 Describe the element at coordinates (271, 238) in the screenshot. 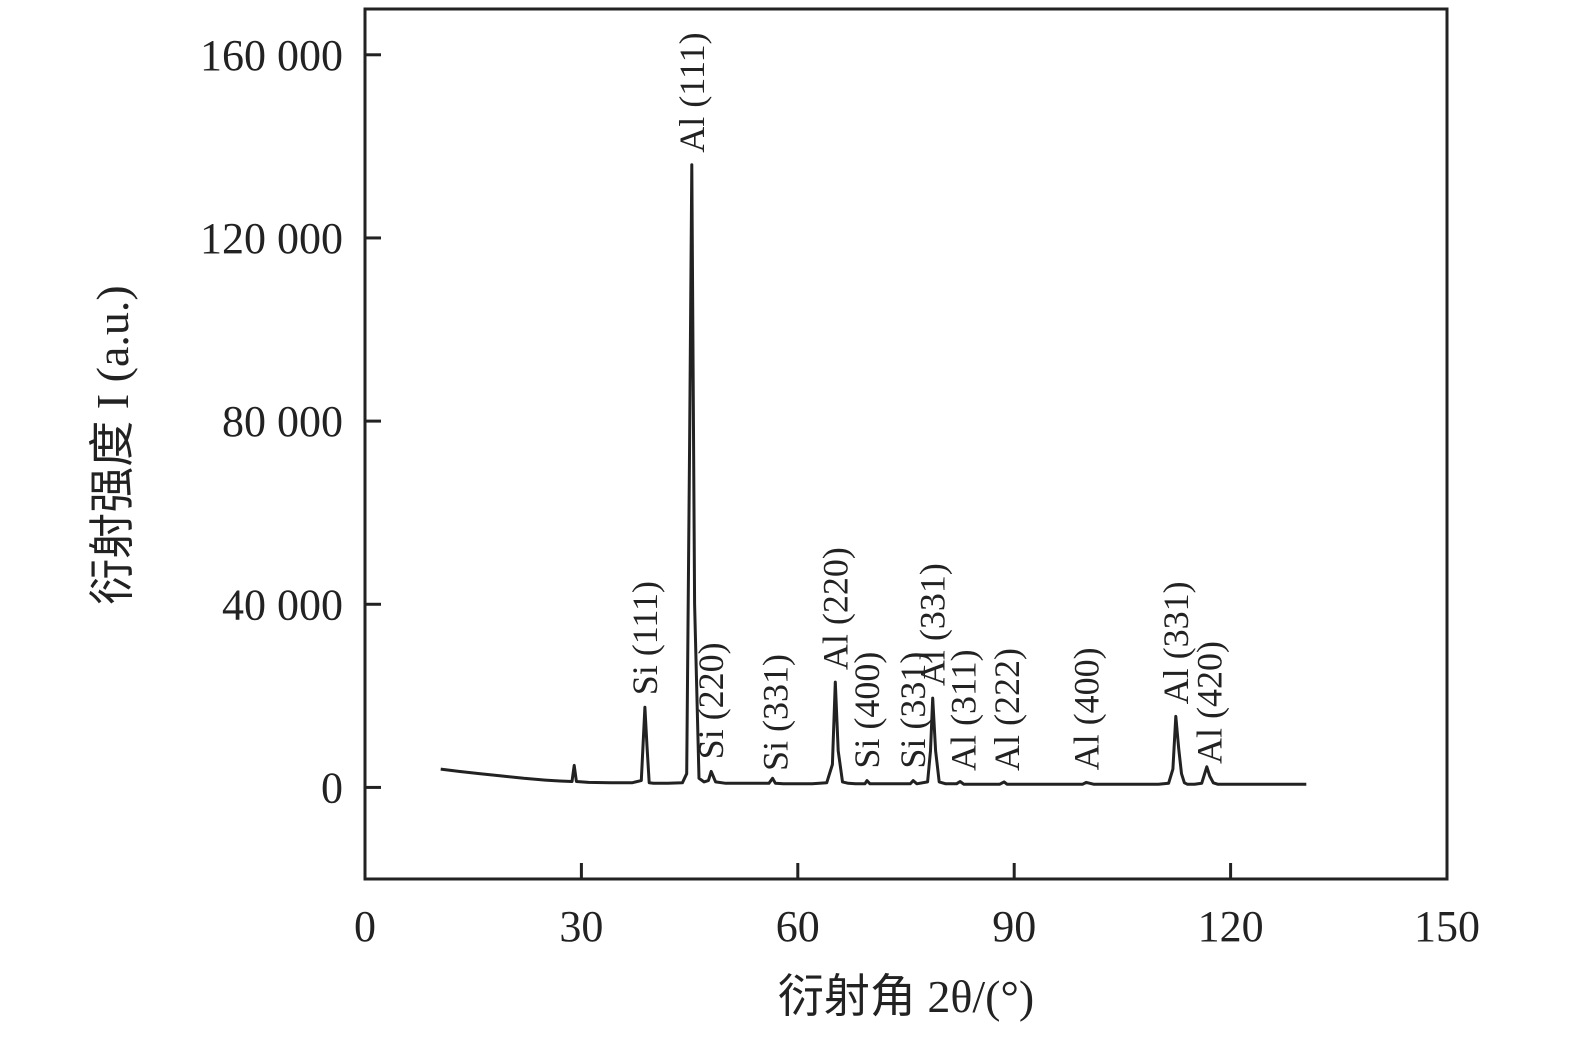

I see `y-tick-label: 120 000` at that location.